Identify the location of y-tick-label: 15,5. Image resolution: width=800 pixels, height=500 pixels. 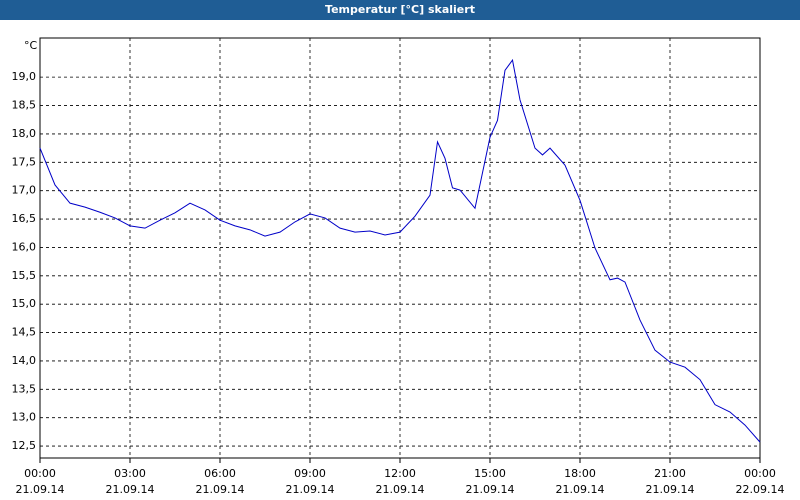
(24, 275).